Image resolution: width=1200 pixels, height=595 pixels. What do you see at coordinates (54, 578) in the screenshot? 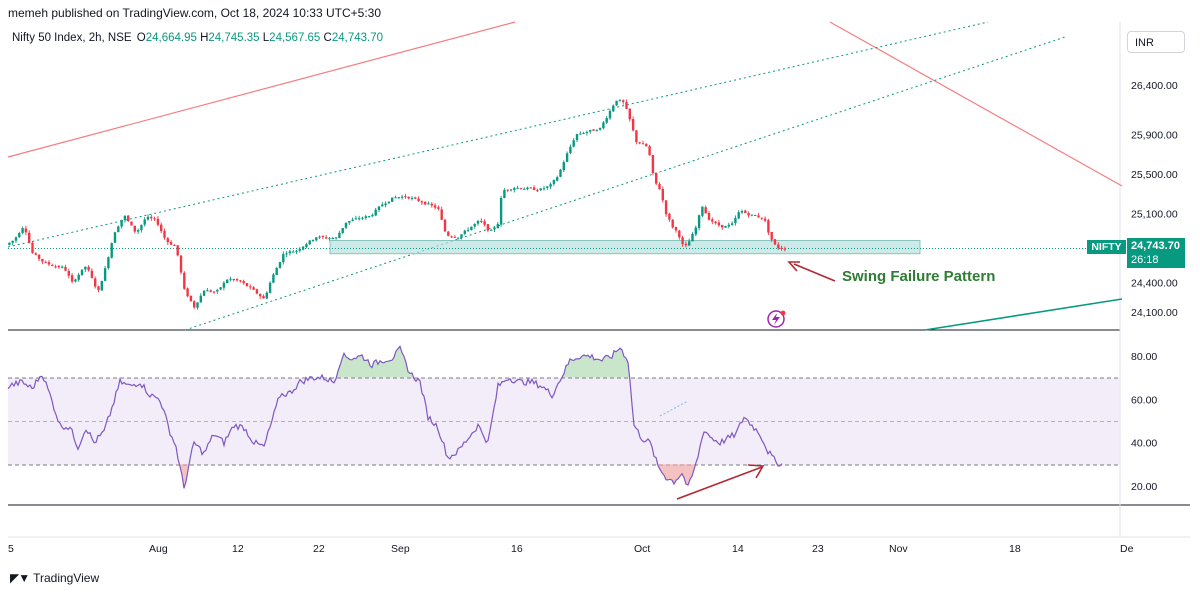
I see `tradingview-brand: ◤▼ TradingView` at bounding box center [54, 578].